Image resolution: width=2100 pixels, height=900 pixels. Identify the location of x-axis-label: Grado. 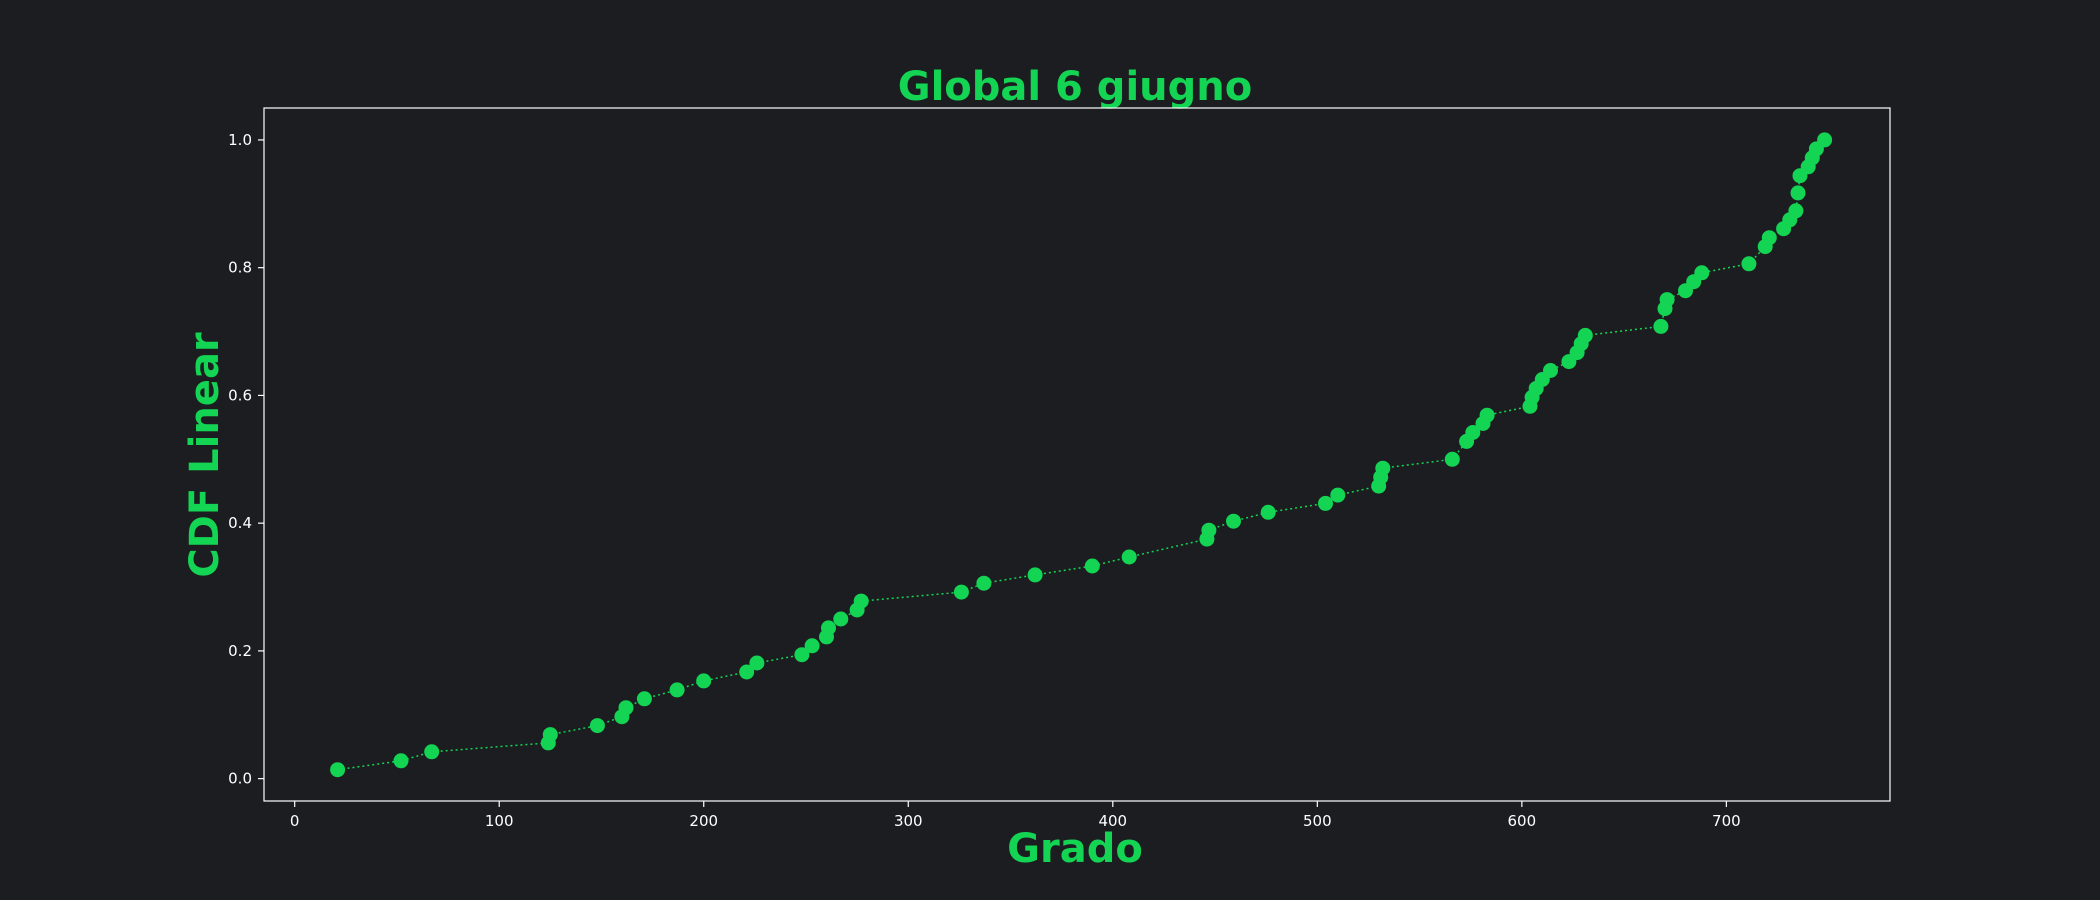
(1075, 849).